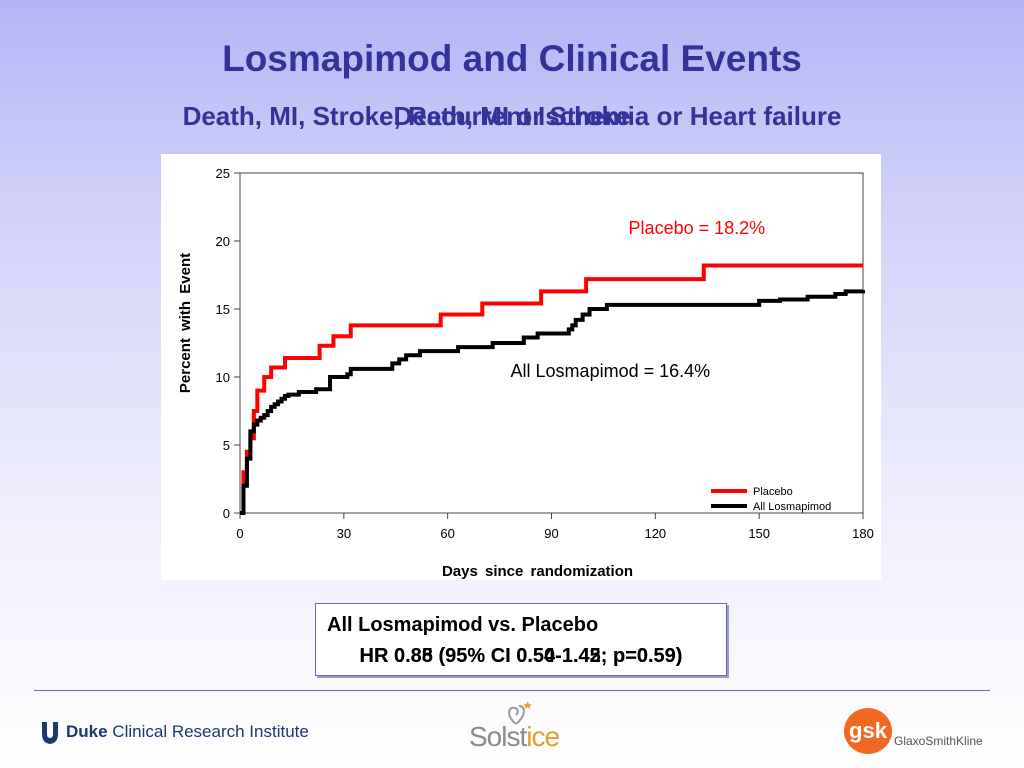  I want to click on duke-text: Duke Clinical Research Institute, so click(187, 731).